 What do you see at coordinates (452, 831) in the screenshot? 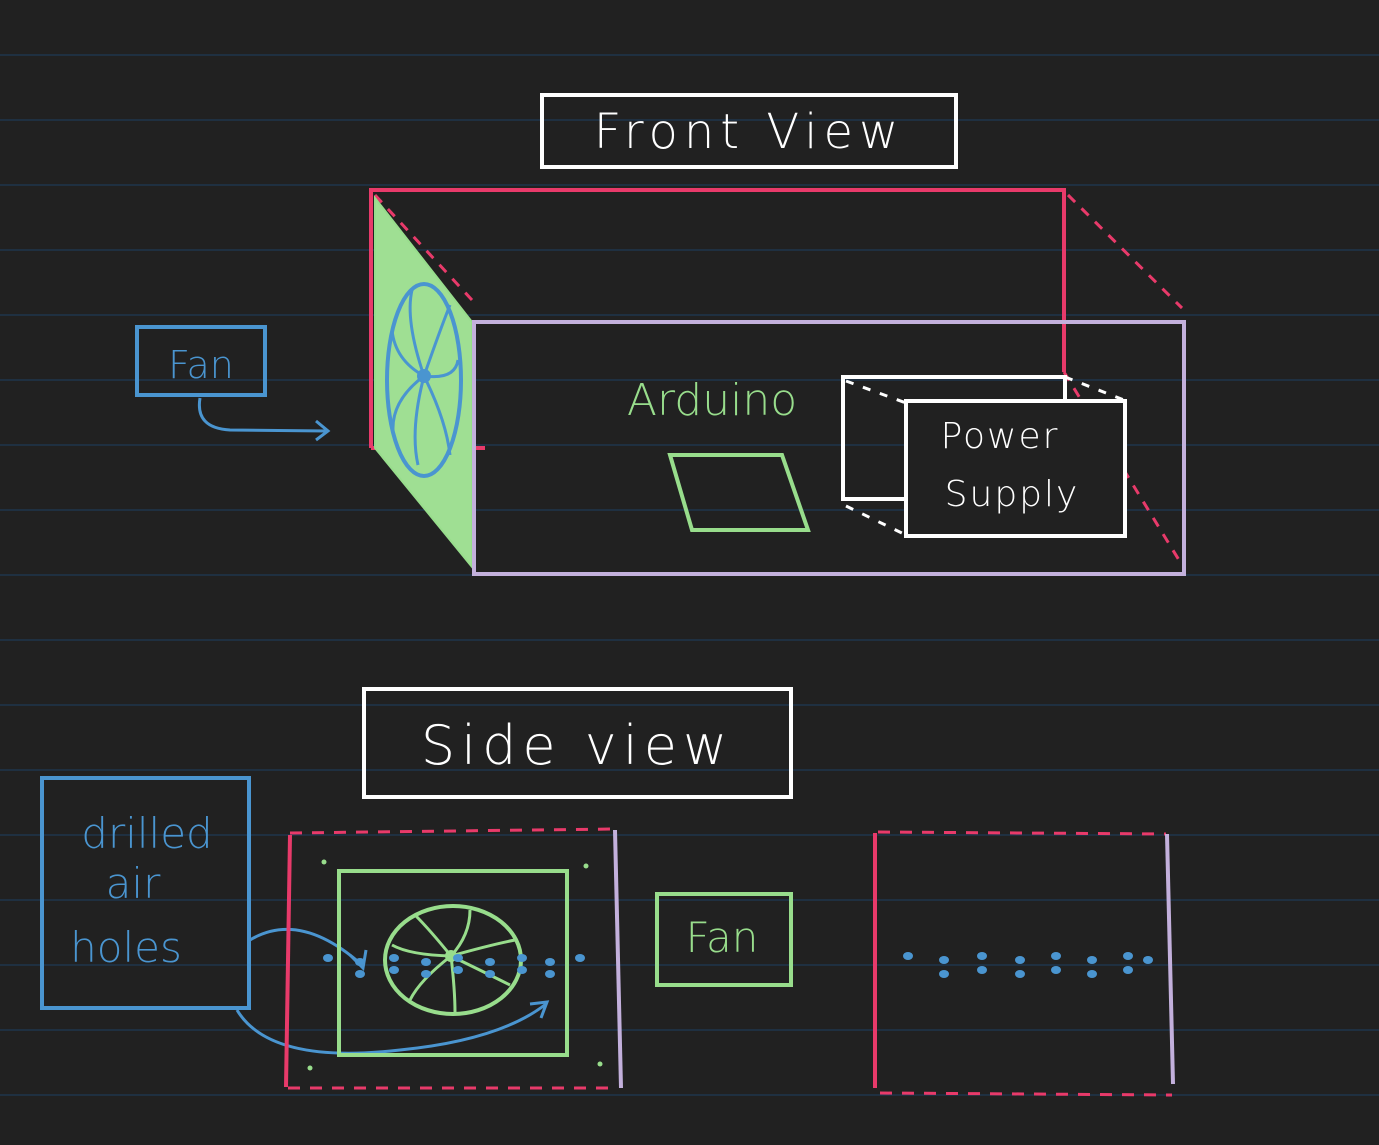
I see `side-panel-fan-top-edge` at bounding box center [452, 831].